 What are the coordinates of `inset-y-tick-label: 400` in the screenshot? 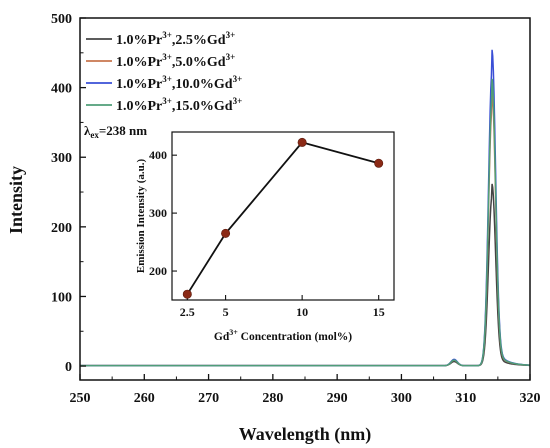 It's located at (158, 155).